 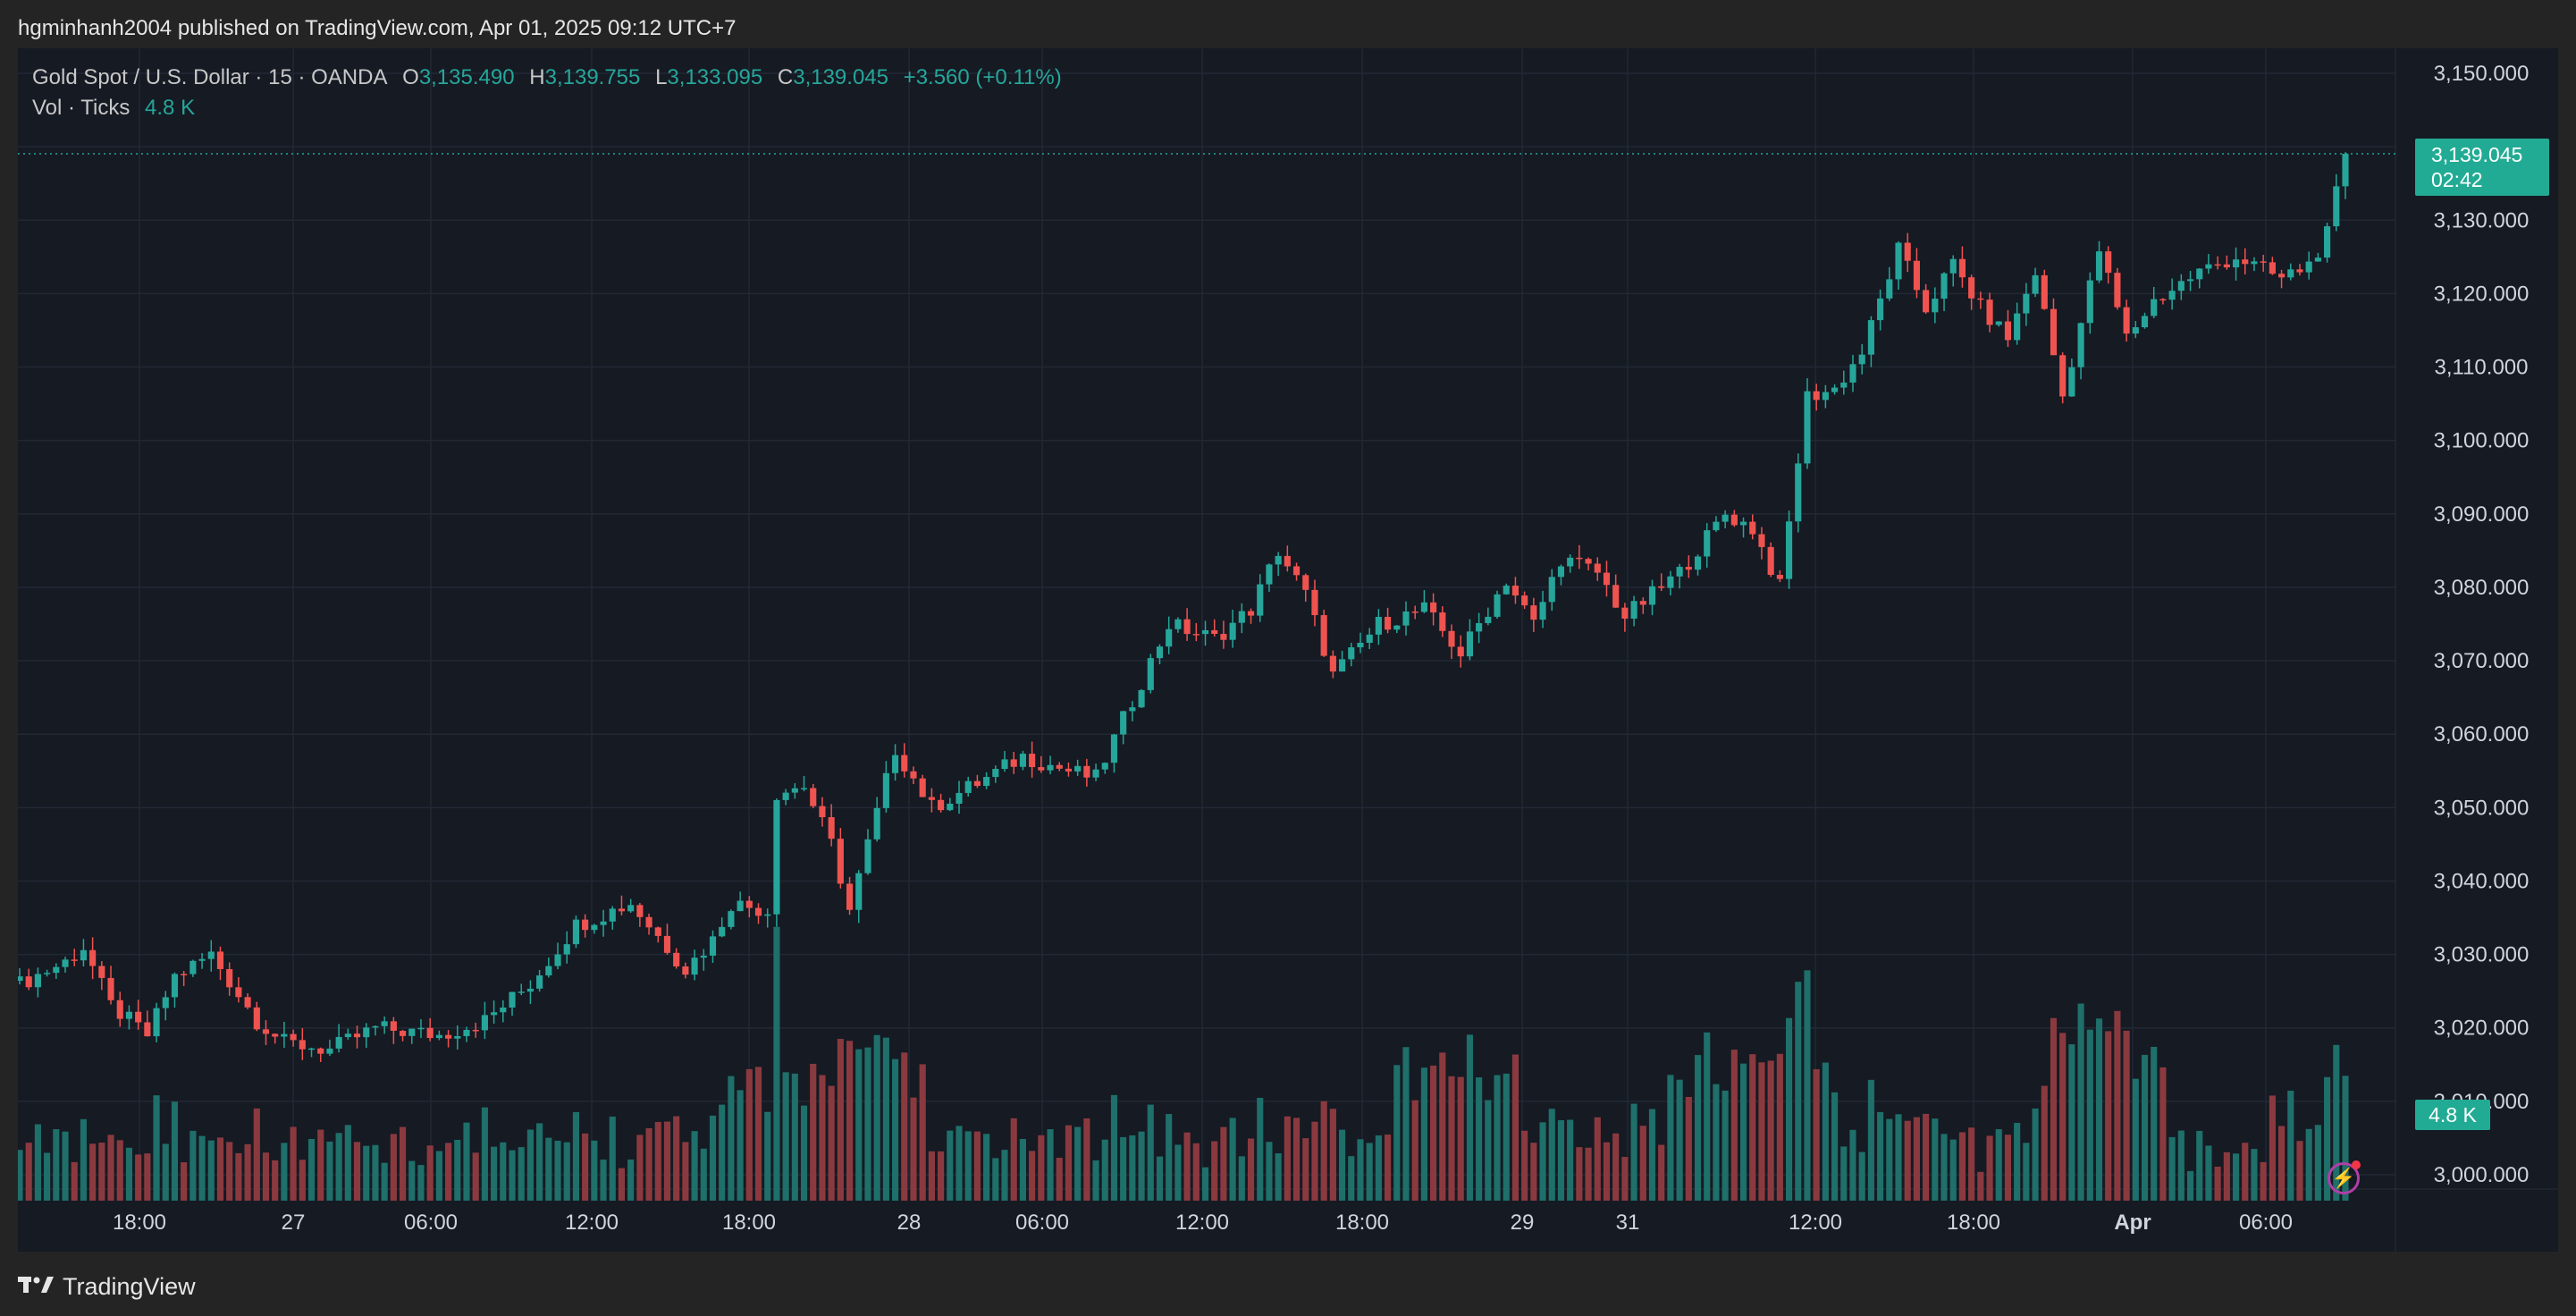 I want to click on symbol-title: Gold Spot / U.S. Dollar · 15 · OANDA, so click(x=210, y=77).